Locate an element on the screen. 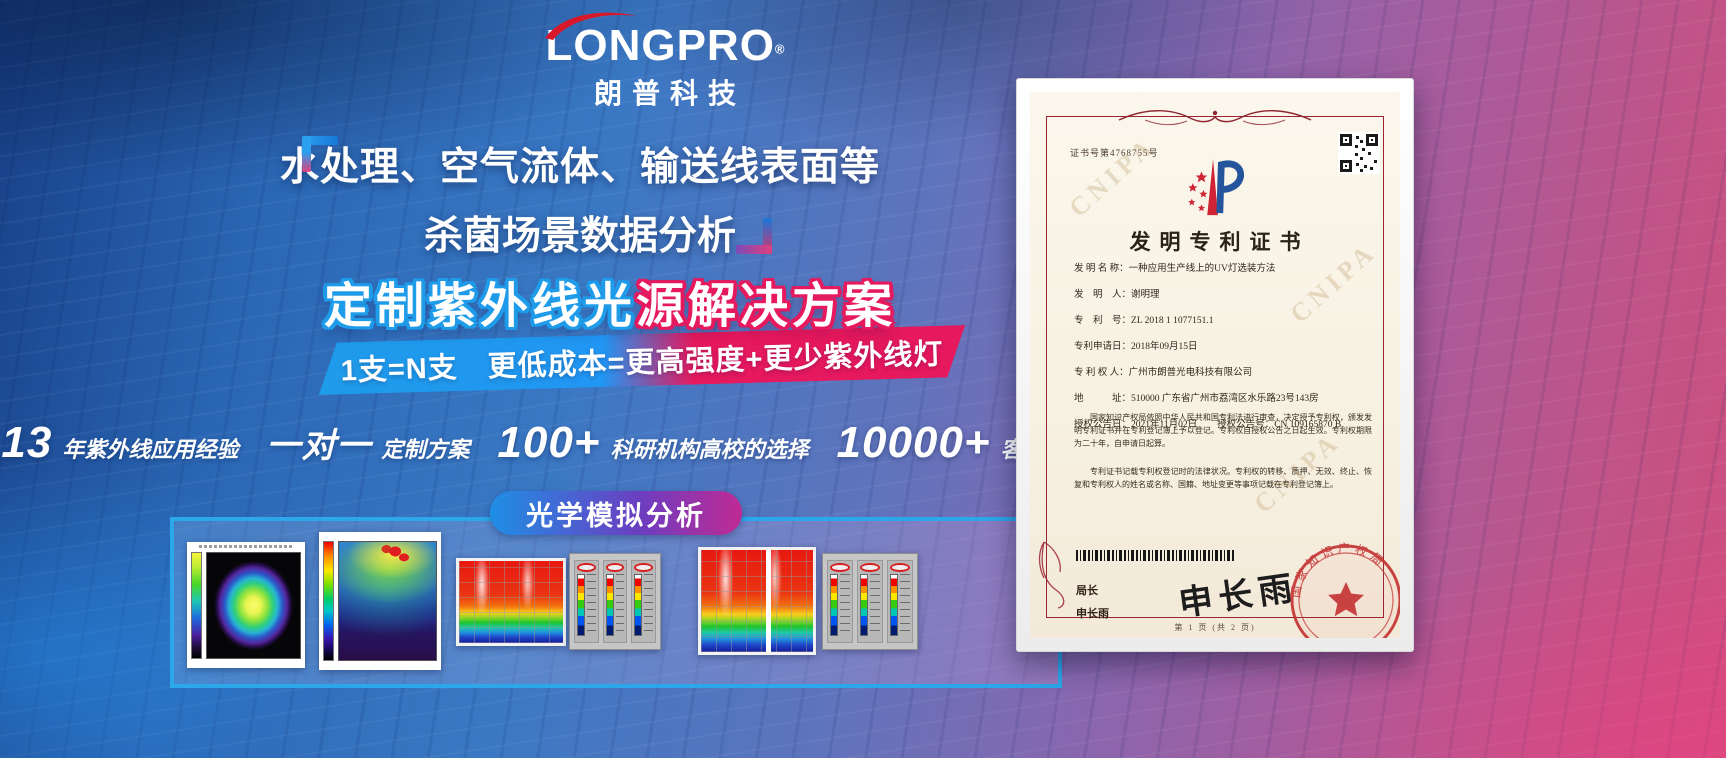 The height and width of the screenshot is (758, 1726). logo-swoosh-icon is located at coordinates (591, 26).